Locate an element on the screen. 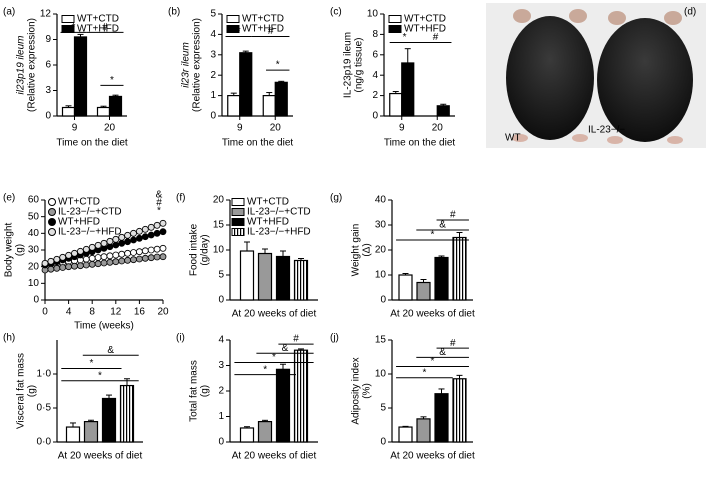  y-tick-label: 1 is located at coordinates (221, 416).